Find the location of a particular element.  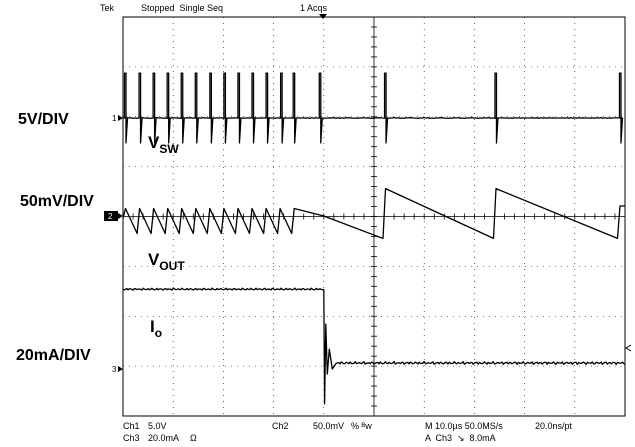

ch1-name: Ch1 is located at coordinates (131, 426).